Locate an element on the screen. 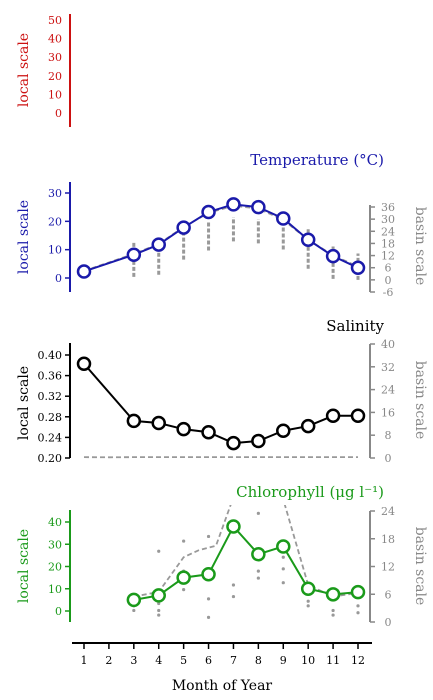 This screenshot has height=700, width=433. right-tick-label: -6 is located at coordinates (388, 292).